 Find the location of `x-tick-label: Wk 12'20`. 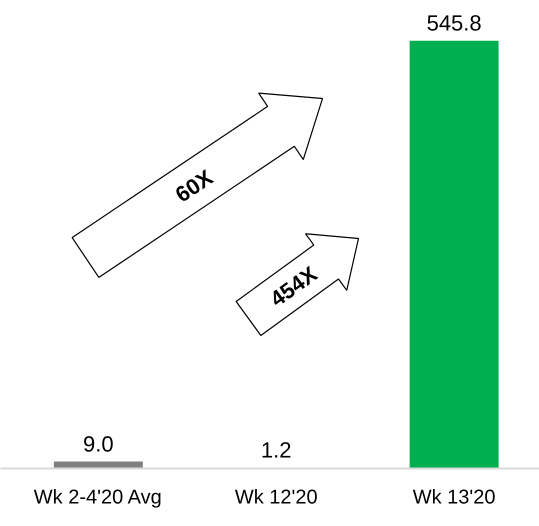

x-tick-label: Wk 12'20 is located at coordinates (276, 497).